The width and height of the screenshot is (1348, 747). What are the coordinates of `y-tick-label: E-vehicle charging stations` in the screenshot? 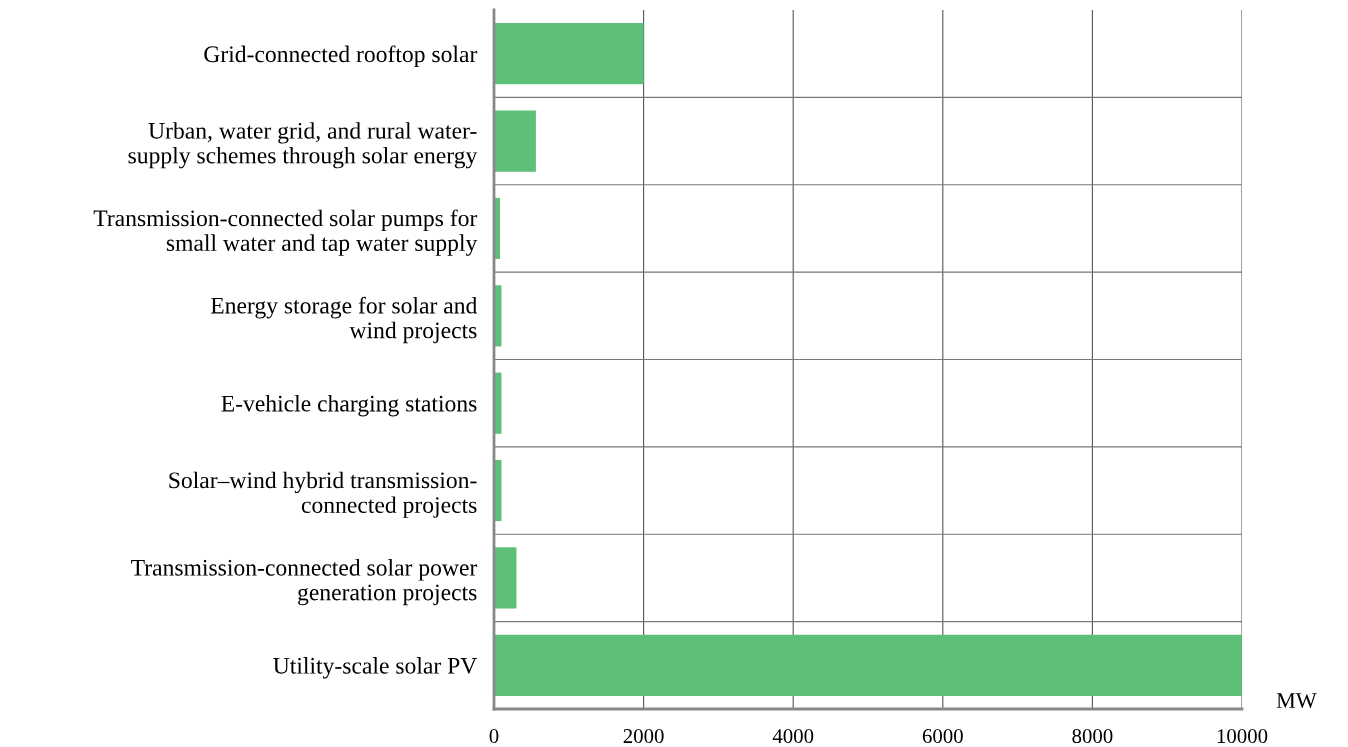 It's located at (349, 406).